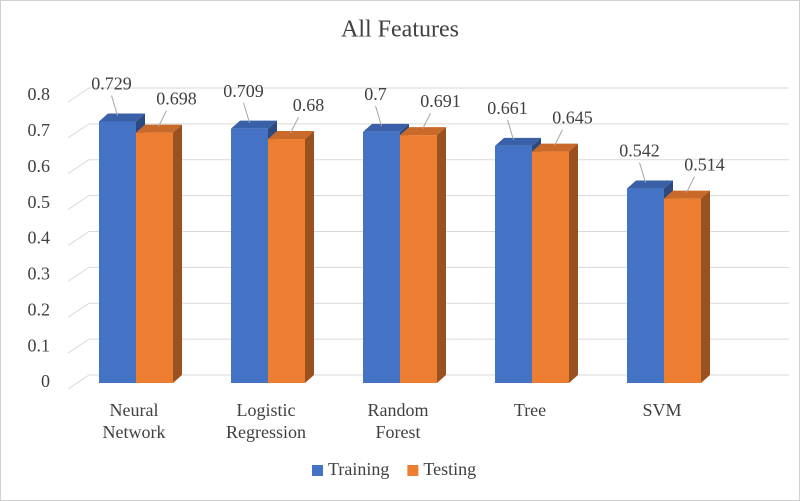 The image size is (800, 501). Describe the element at coordinates (243, 91) in the screenshot. I see `value-label: 0.709` at that location.